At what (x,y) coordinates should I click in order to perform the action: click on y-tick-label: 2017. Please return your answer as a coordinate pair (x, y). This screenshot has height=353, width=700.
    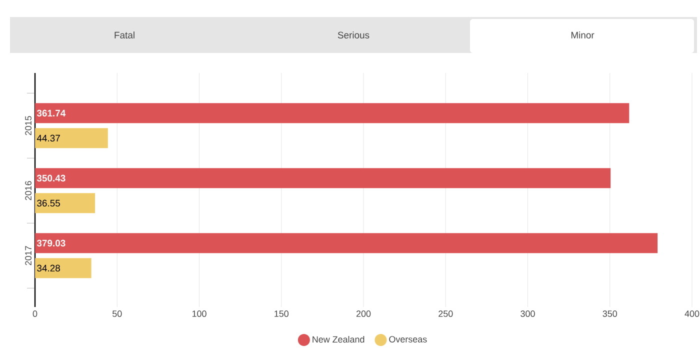
    Looking at the image, I should click on (28, 256).